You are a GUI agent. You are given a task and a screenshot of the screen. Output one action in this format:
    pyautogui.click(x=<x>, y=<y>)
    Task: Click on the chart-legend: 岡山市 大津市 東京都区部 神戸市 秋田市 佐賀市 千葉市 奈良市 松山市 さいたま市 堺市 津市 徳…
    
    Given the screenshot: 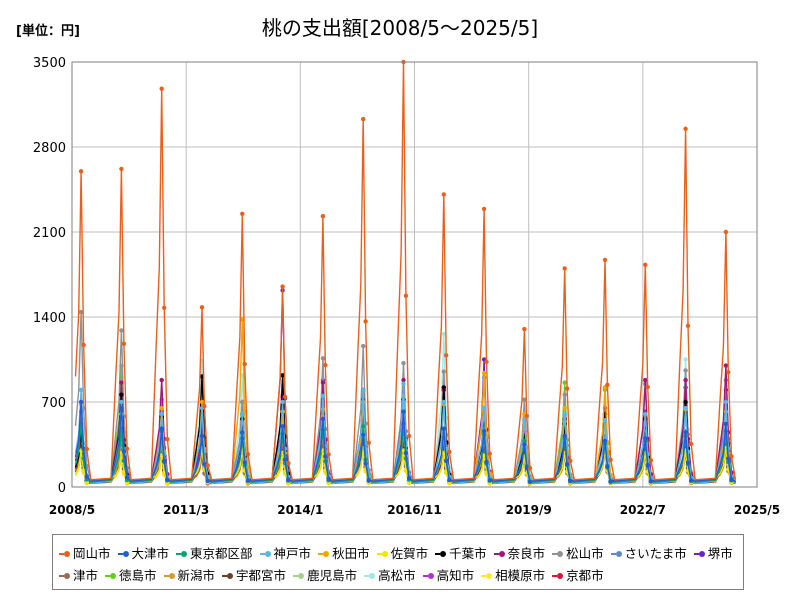 What is the action you would take?
    pyautogui.click(x=398, y=562)
    